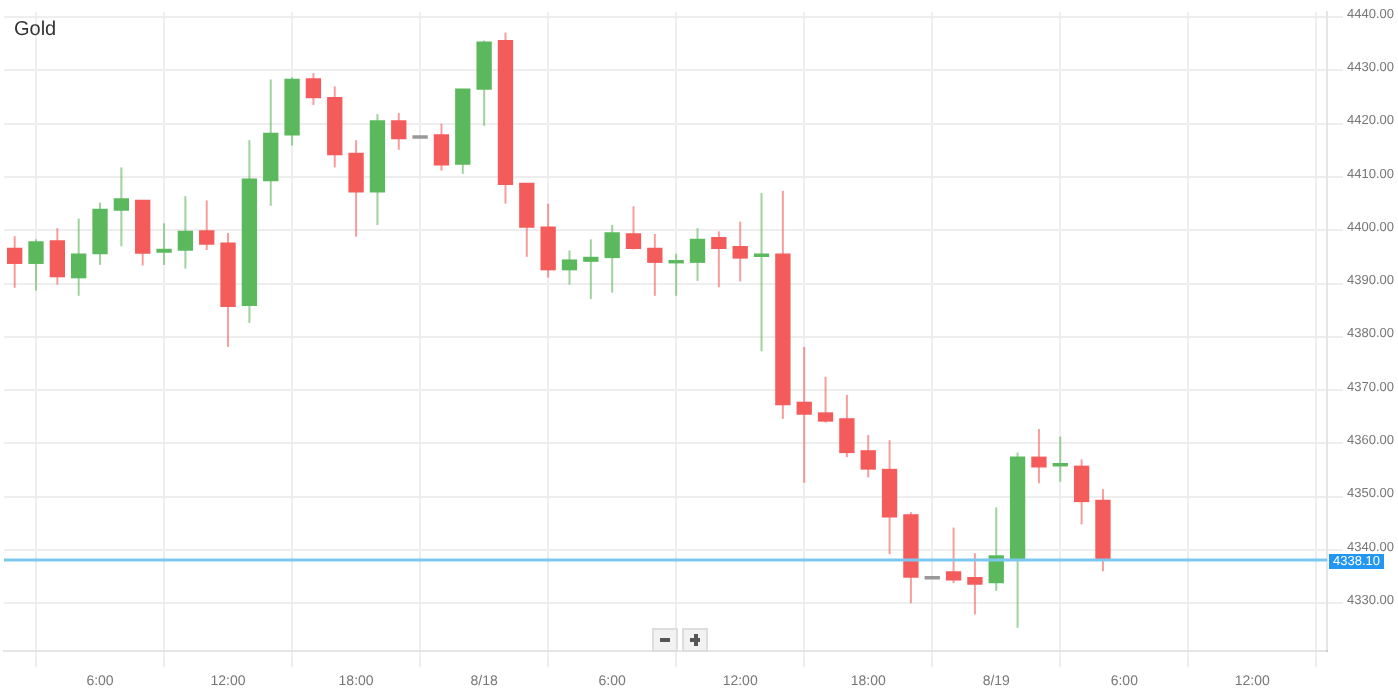 Image resolution: width=1398 pixels, height=700 pixels. I want to click on chart-title: Gold, so click(35, 30).